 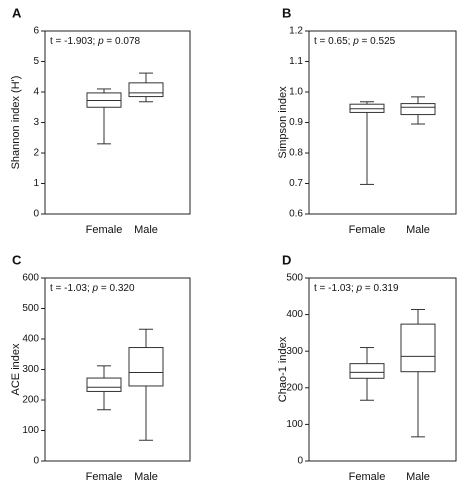 What do you see at coordinates (16, 369) in the screenshot?
I see `y-axis-label: ACE index` at bounding box center [16, 369].